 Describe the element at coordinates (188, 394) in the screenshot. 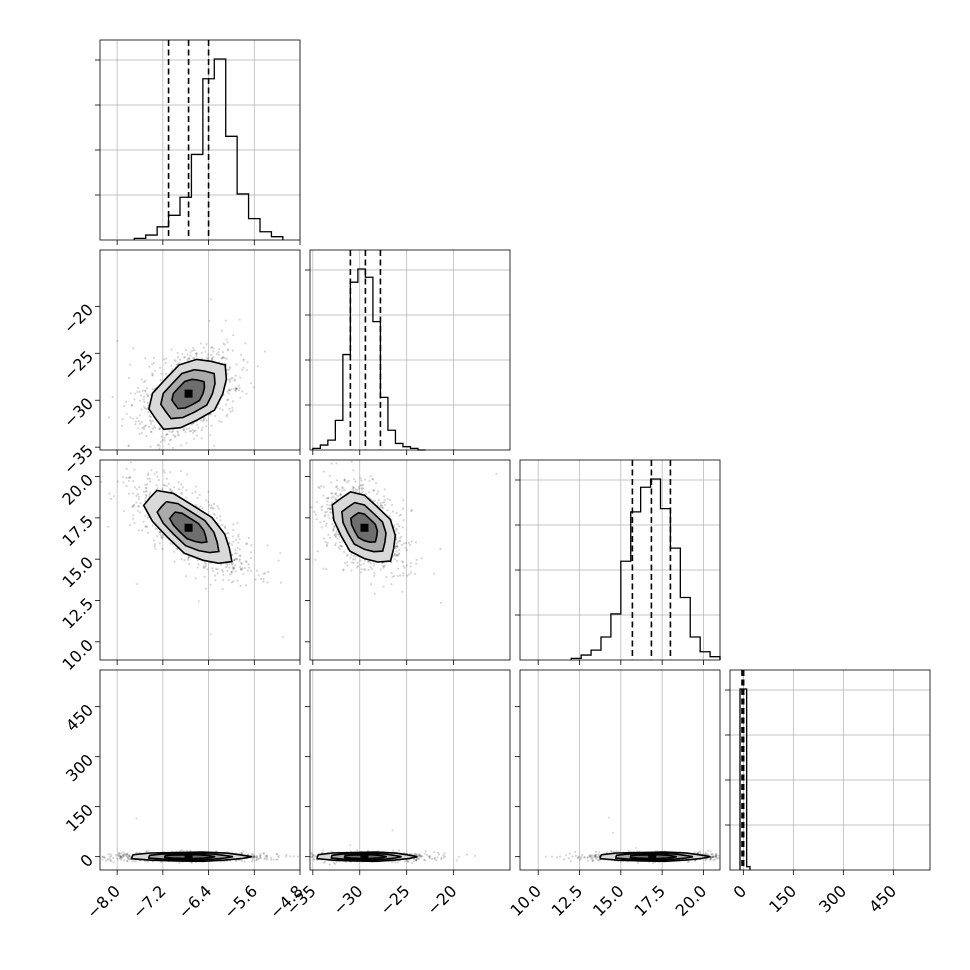

I see `contour-outer` at that location.